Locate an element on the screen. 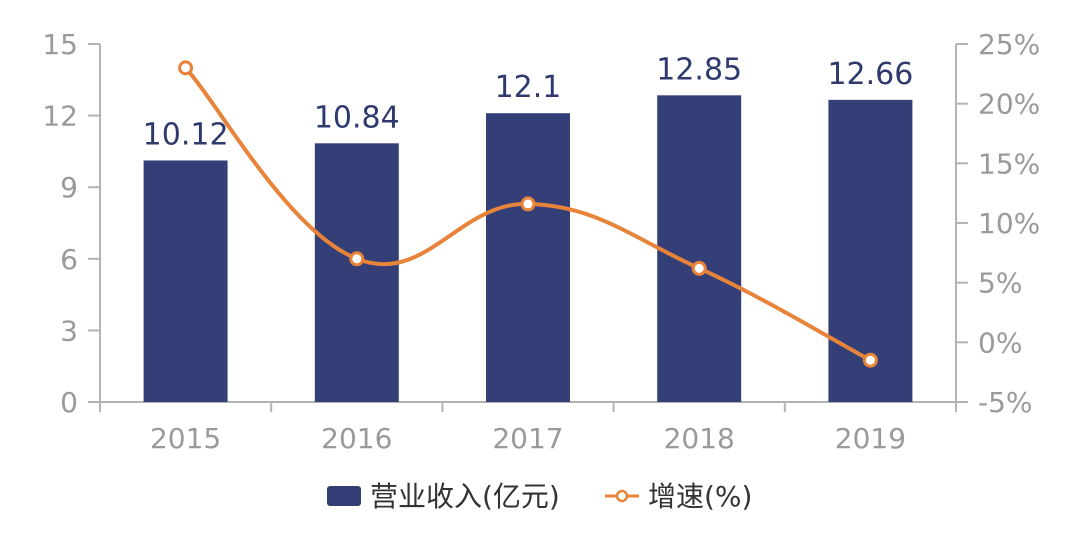 The image size is (1080, 537). y-right-tick-label: 0% is located at coordinates (1000, 342).